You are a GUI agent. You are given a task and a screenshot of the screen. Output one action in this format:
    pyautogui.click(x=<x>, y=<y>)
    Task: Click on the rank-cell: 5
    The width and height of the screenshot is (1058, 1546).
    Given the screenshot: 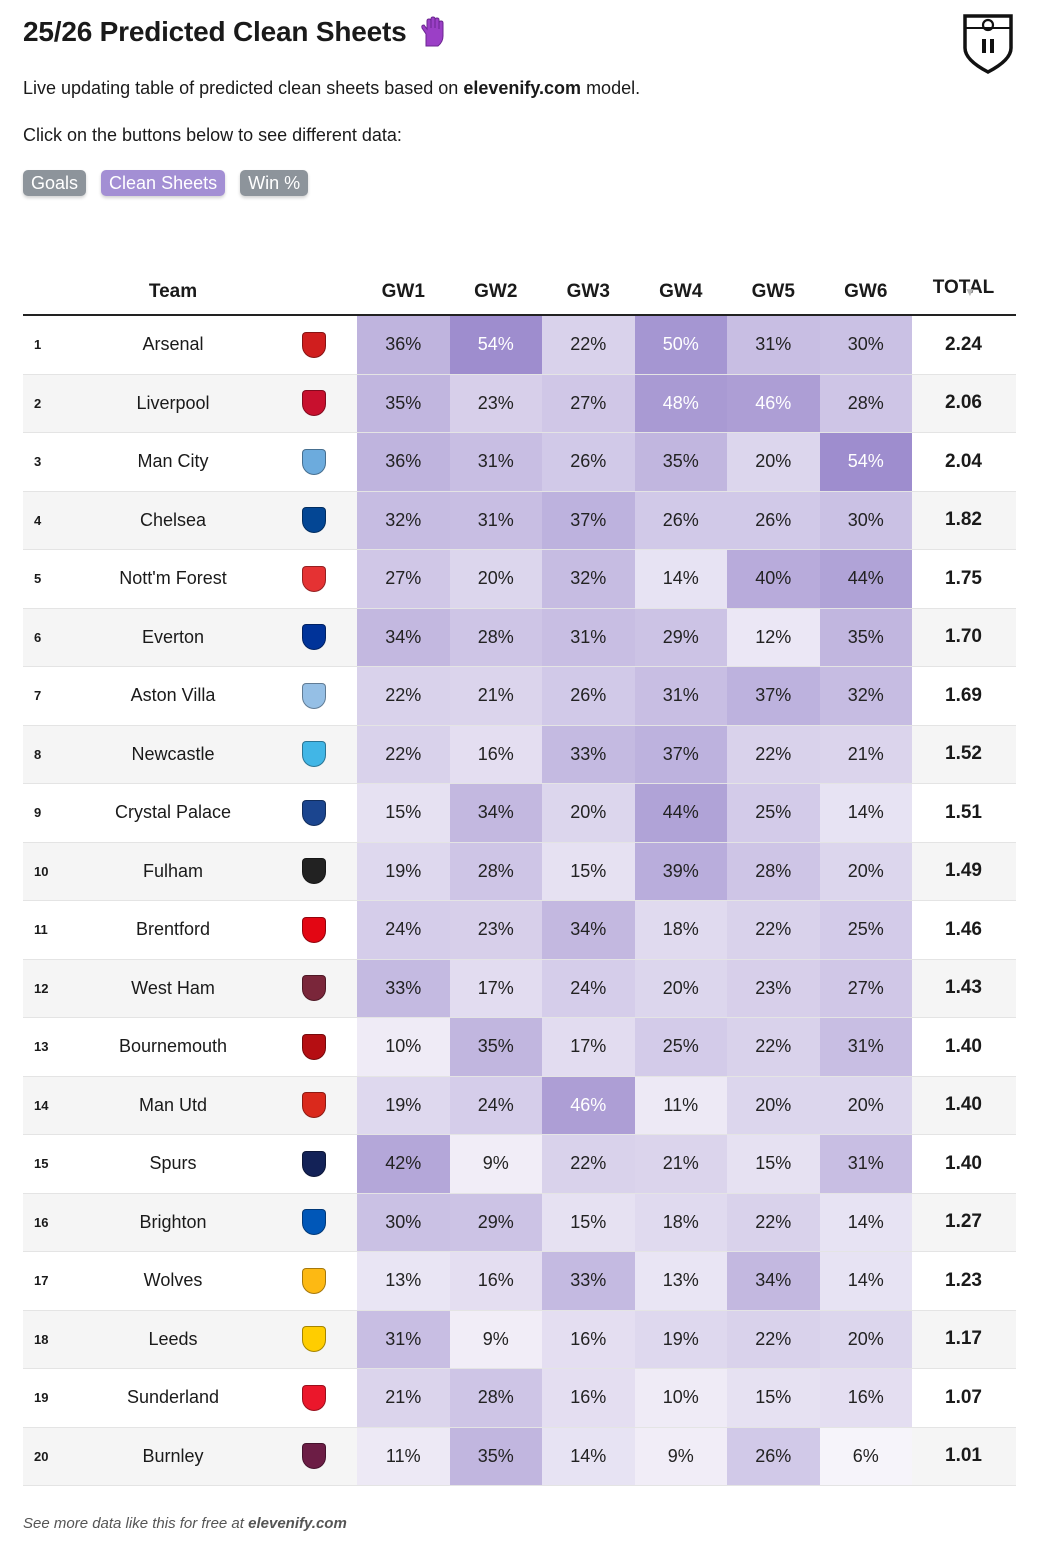 What is the action you would take?
    pyautogui.click(x=38, y=579)
    